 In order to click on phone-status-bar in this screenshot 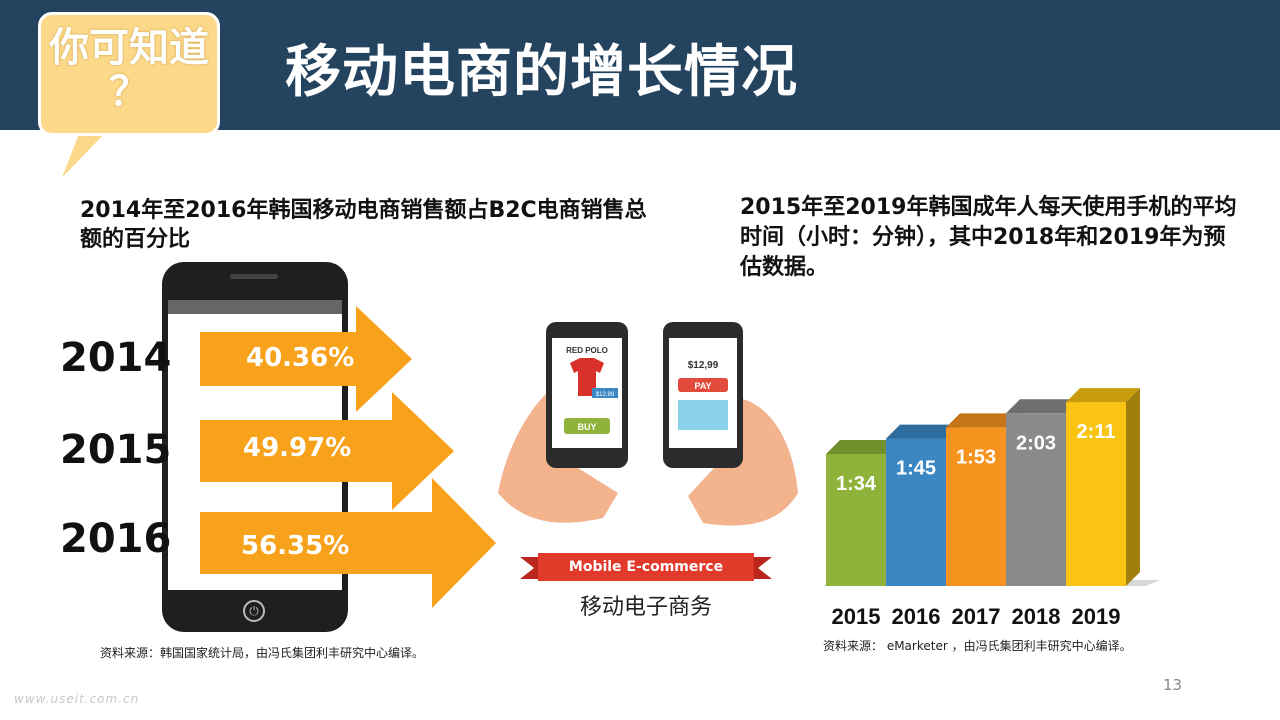, I will do `click(255, 307)`.